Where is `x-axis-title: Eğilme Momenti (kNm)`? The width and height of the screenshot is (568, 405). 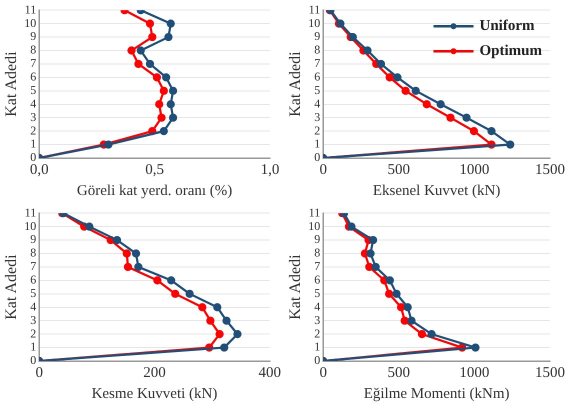
x-axis-title: Eğilme Momenti (kNm) is located at coordinates (437, 394).